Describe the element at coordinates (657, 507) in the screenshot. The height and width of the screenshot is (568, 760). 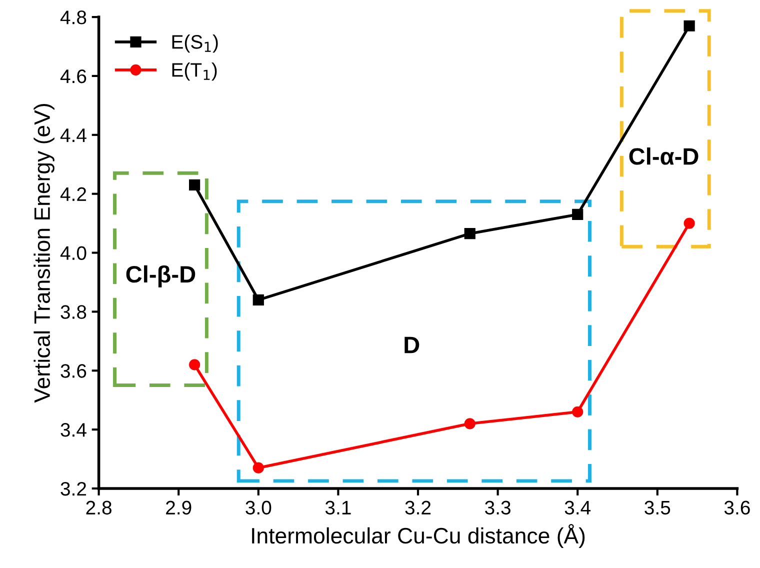
I see `x-tick-label: 3.5` at that location.